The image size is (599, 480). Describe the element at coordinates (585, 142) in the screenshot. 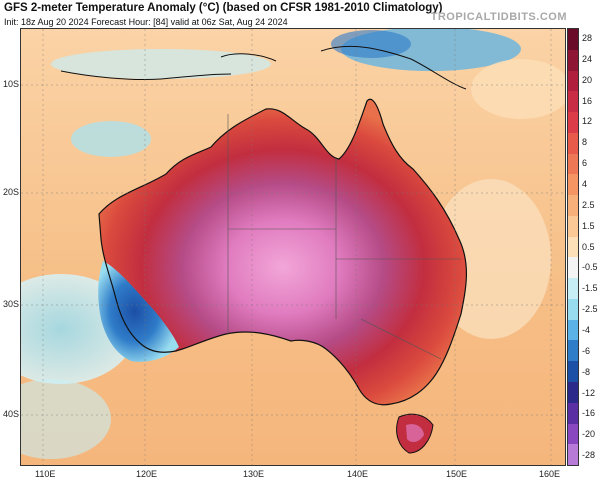

I see `colorbar-label: 8` at that location.